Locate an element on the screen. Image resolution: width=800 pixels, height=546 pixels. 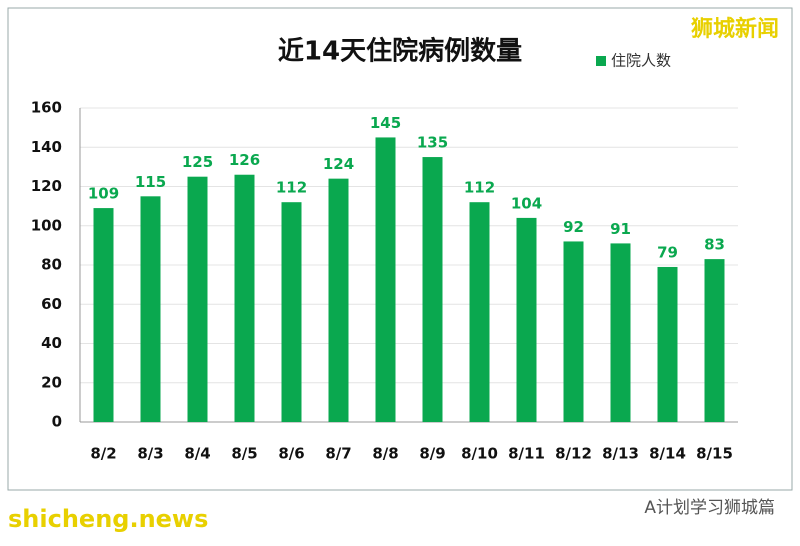
y-tick-label: 160 is located at coordinates (46, 108).